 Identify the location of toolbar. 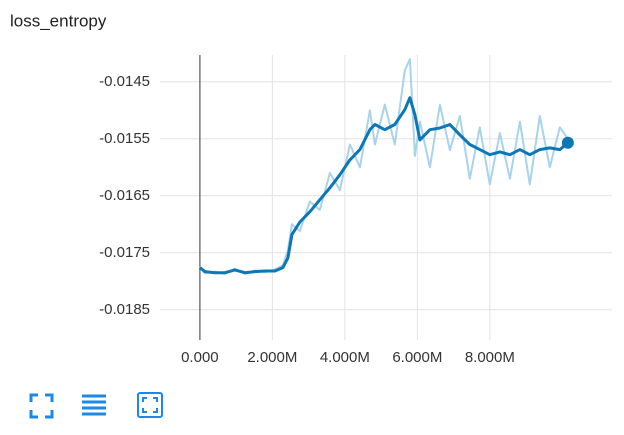
(96, 405).